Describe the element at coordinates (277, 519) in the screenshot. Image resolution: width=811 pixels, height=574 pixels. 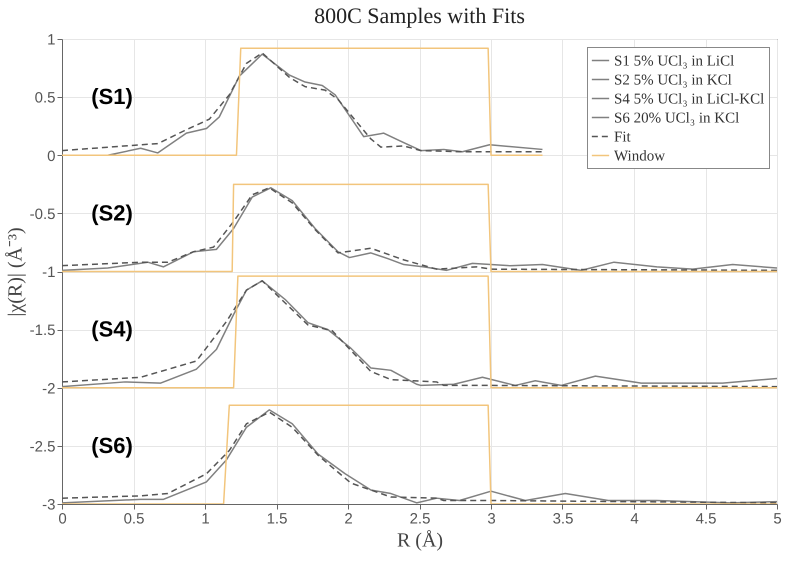
I see `x-tick-label: 1.5` at that location.